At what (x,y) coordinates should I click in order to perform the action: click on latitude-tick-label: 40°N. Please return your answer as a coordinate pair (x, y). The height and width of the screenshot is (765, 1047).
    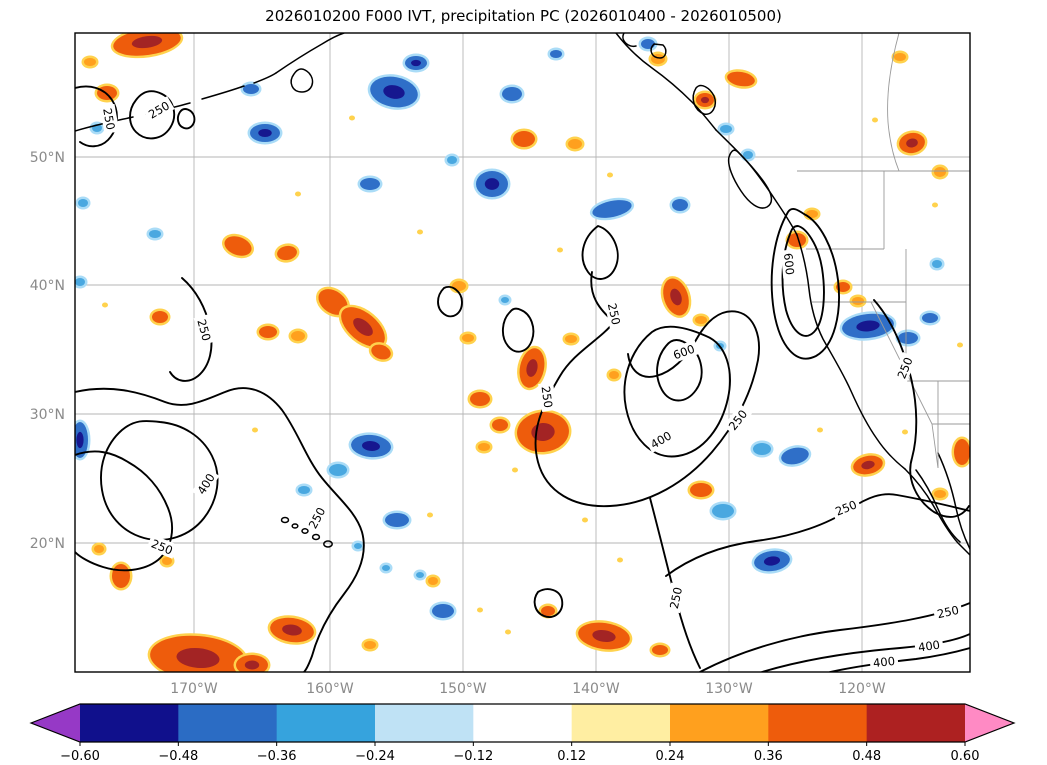
    Looking at the image, I should click on (47, 286).